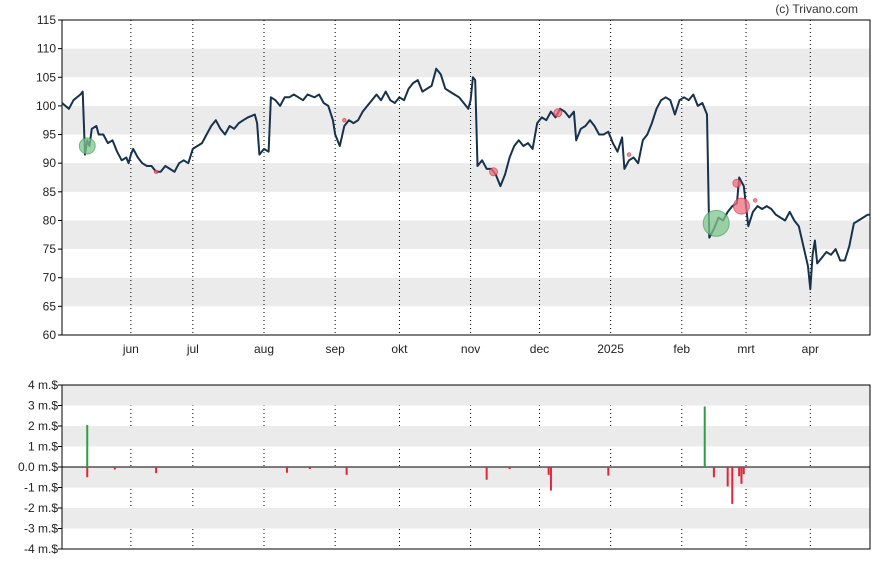 The height and width of the screenshot is (565, 888). What do you see at coordinates (50, 306) in the screenshot?
I see `price-y-tick-label: 65` at bounding box center [50, 306].